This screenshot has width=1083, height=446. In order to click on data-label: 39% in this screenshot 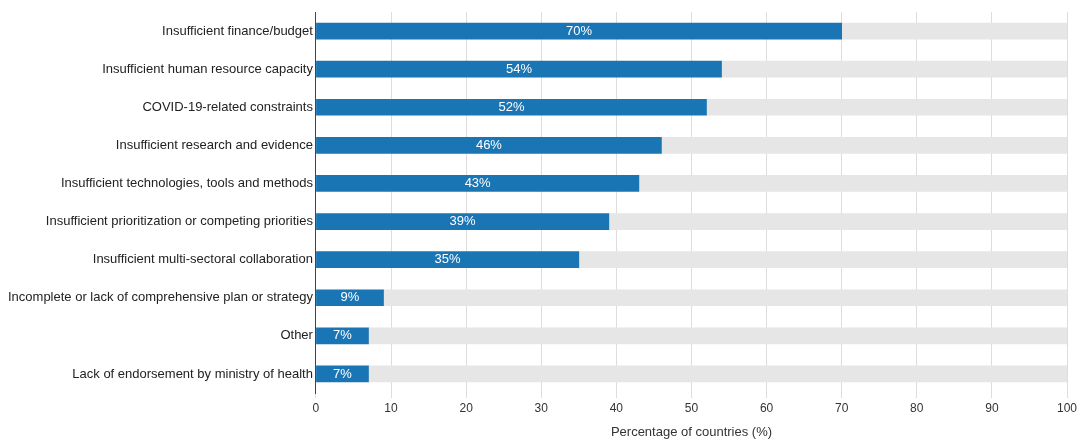, I will do `click(463, 221)`.